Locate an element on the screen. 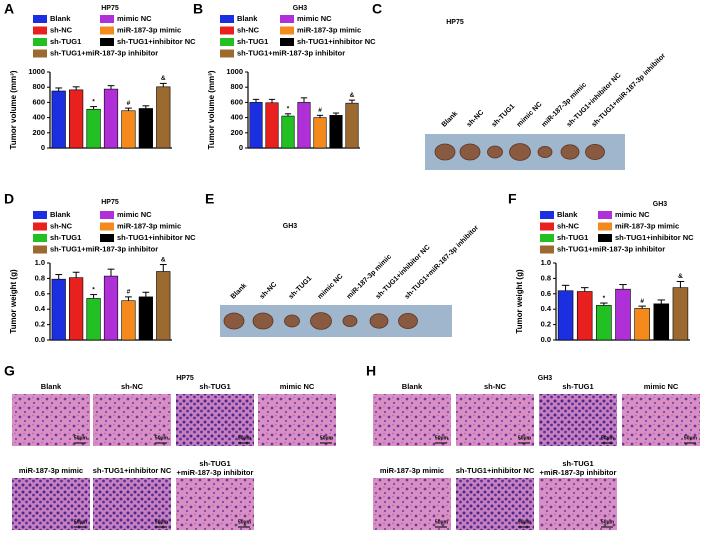 The width and height of the screenshot is (716, 541). y-tick-label: 0.6 is located at coordinates (40, 293).